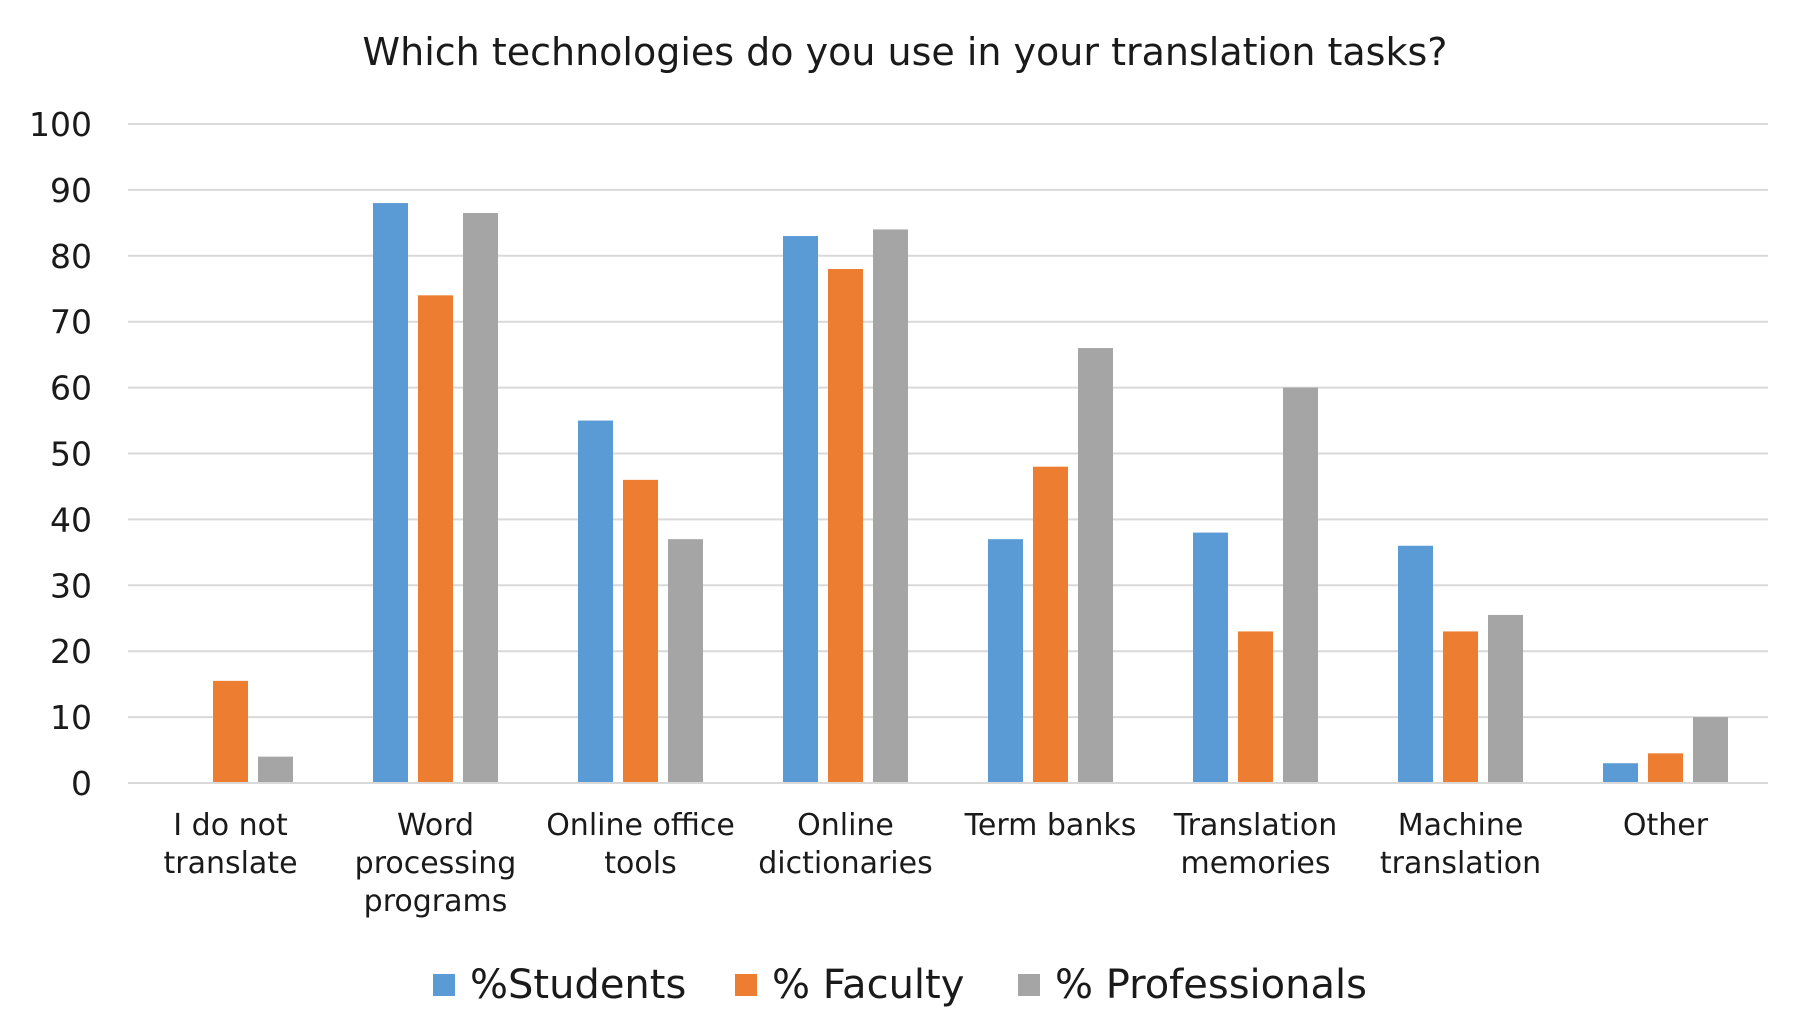 The image size is (1802, 1036). Describe the element at coordinates (71, 256) in the screenshot. I see `y-tick-label: 80` at that location.